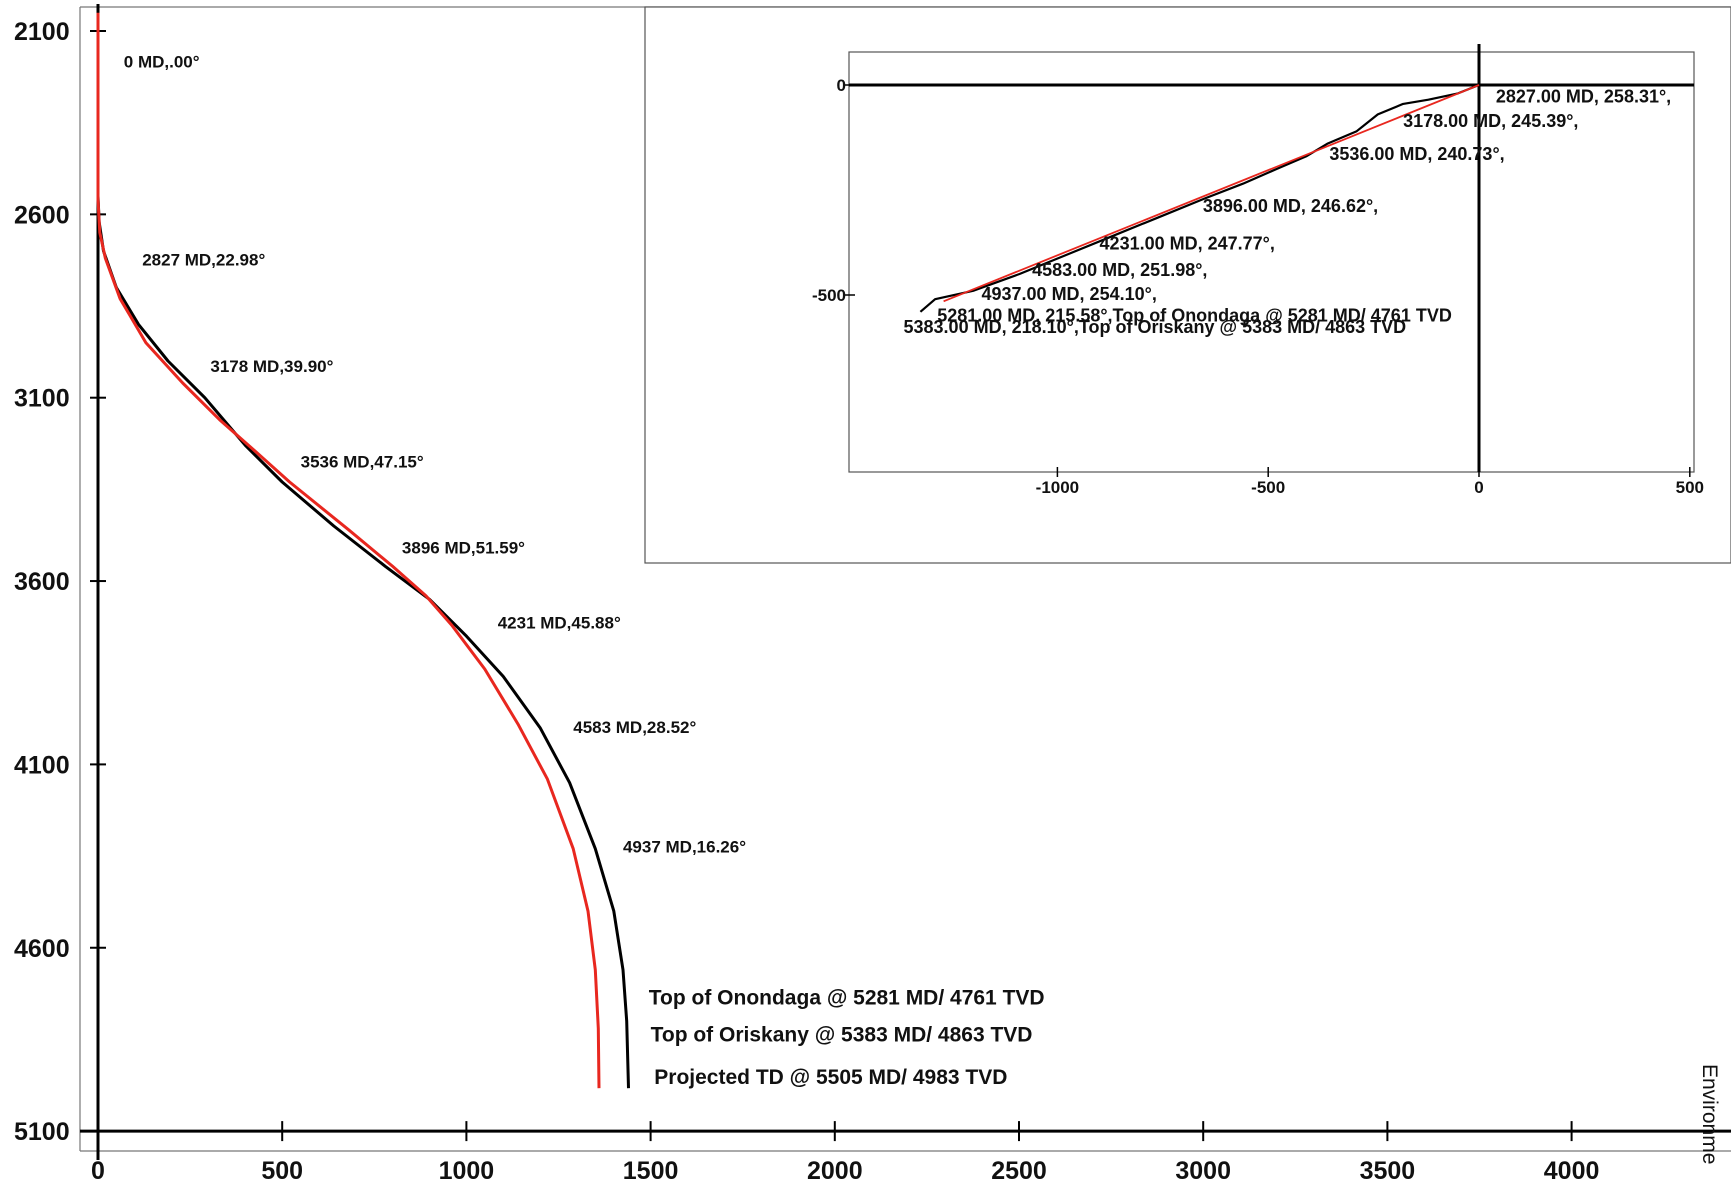 The height and width of the screenshot is (1183, 1731). Describe the element at coordinates (271, 366) in the screenshot. I see `data-label: 3178 MD,39.90°` at that location.